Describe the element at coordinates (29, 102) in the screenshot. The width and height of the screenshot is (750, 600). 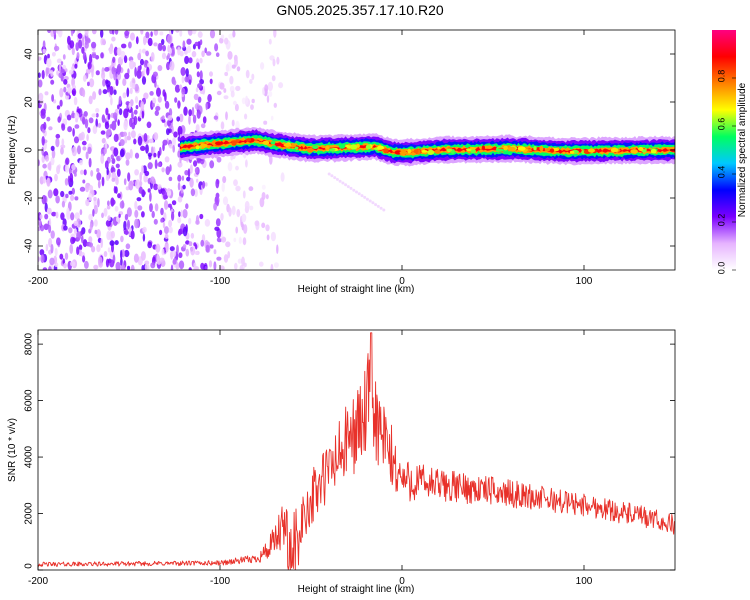
I see `y-tick-label: 20` at that location.